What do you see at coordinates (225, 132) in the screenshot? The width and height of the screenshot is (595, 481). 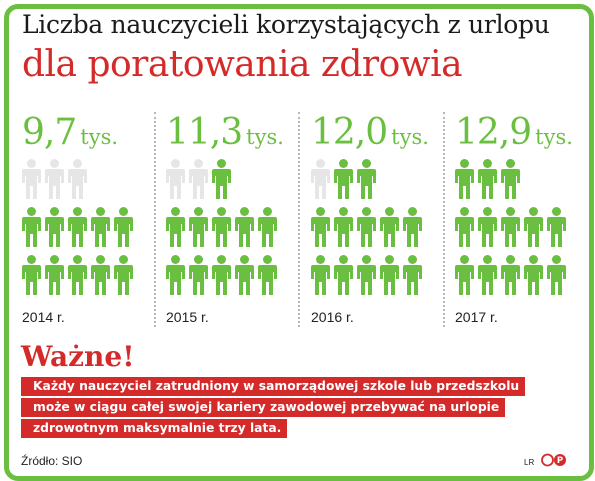 I see `value-label: 11,3 tys.` at bounding box center [225, 132].